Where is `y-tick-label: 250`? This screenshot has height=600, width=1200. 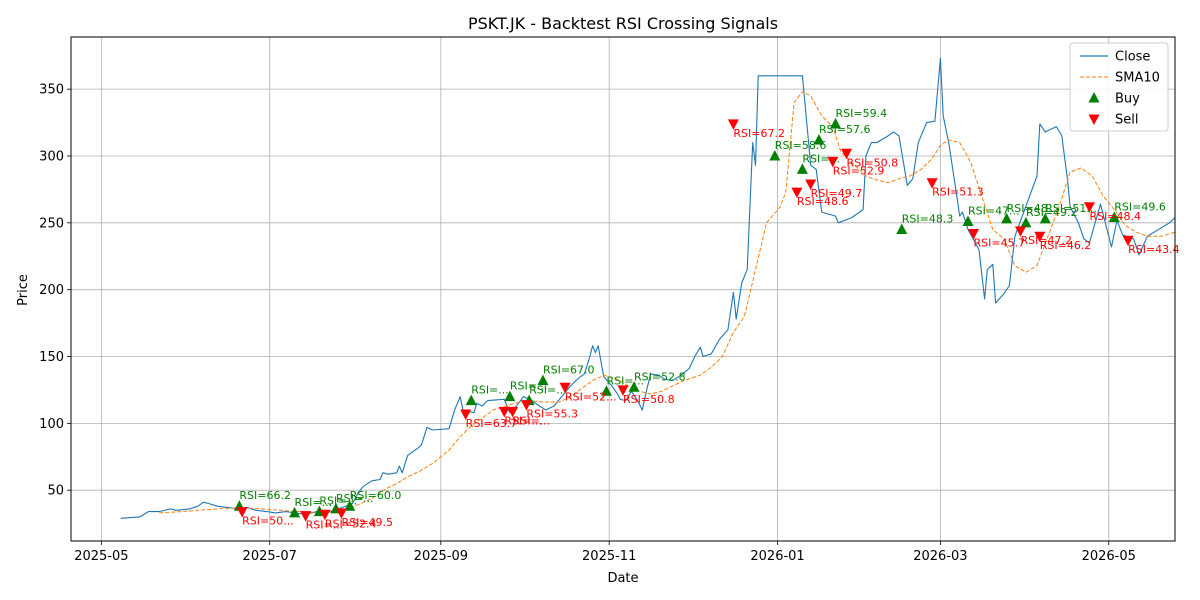 y-tick-label: 250 is located at coordinates (51, 223).